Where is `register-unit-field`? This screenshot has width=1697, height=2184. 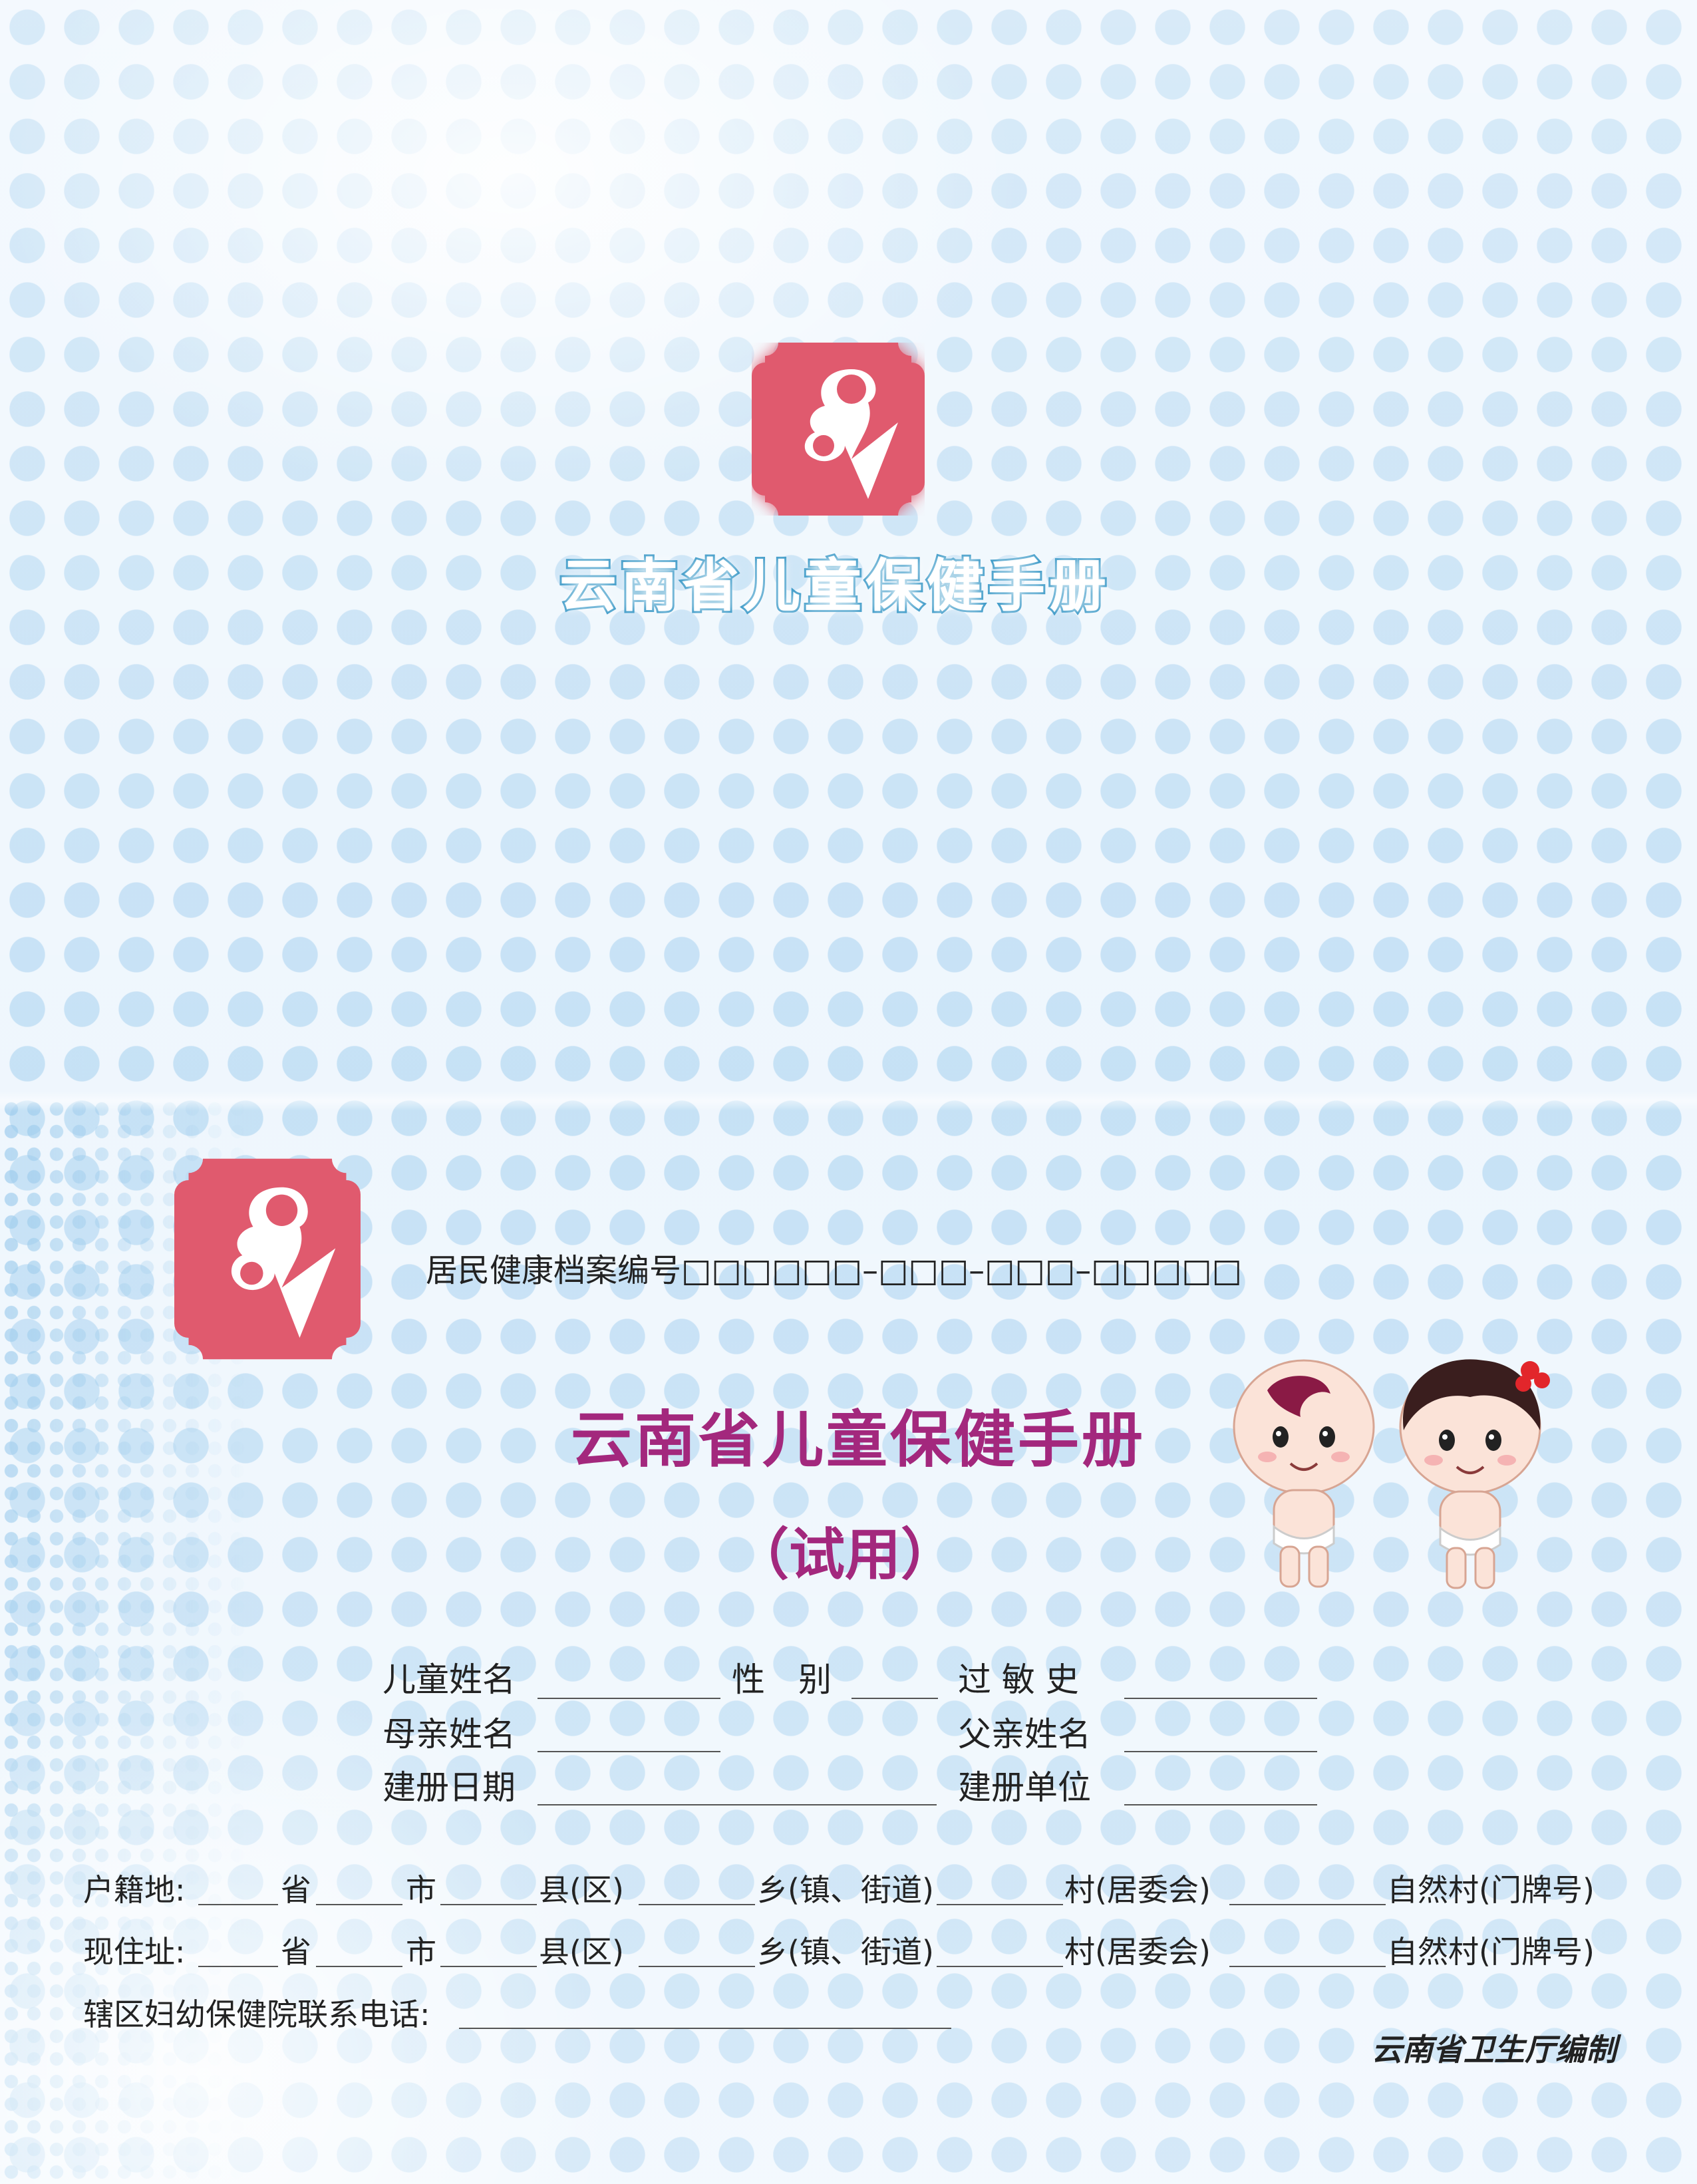 register-unit-field is located at coordinates (1220, 1804).